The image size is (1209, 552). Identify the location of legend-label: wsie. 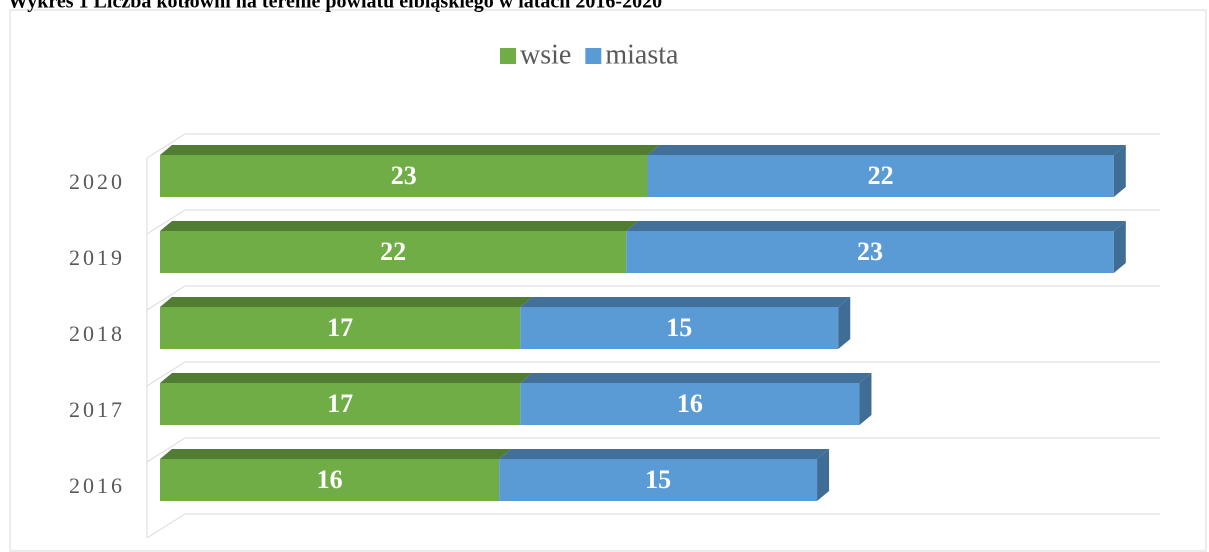
(545, 54).